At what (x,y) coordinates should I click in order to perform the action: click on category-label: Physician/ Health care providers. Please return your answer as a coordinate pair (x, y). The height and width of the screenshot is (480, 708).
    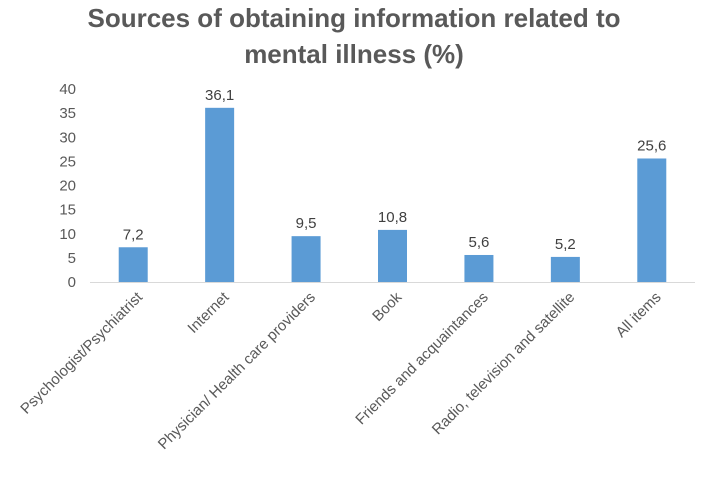
    Looking at the image, I should click on (237, 371).